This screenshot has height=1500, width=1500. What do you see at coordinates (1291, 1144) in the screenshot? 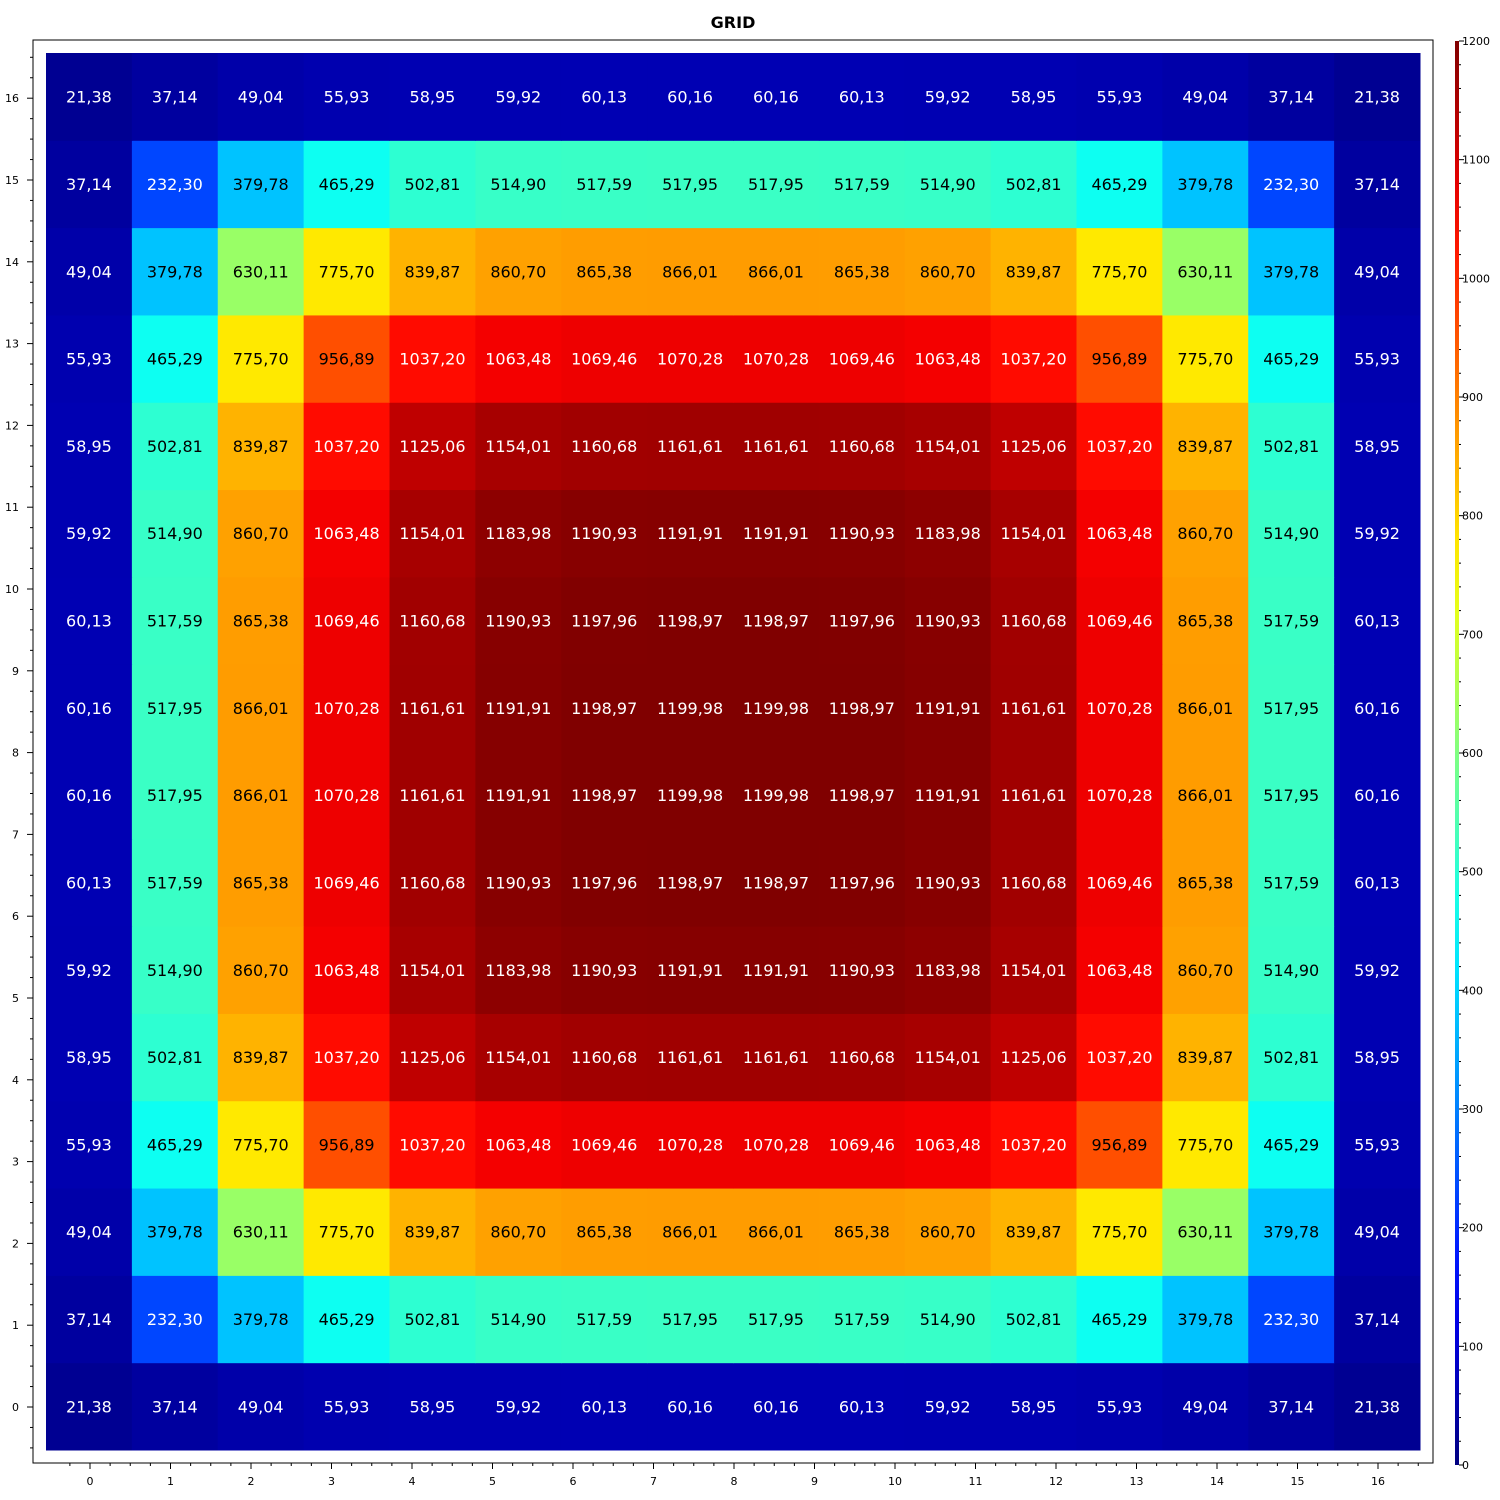
I see `cell-value-label: 465,29` at bounding box center [1291, 1144].